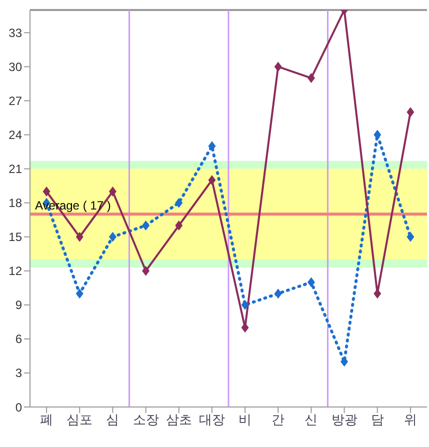 This screenshot has width=429, height=447. I want to click on y-tick-label: 3, so click(18, 373).